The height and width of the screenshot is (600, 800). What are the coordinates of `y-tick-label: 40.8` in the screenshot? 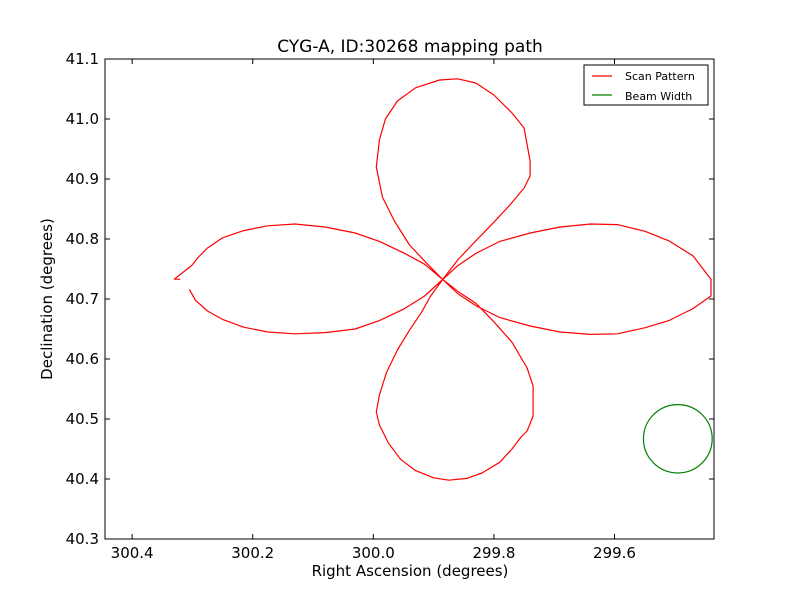 It's located at (82, 239).